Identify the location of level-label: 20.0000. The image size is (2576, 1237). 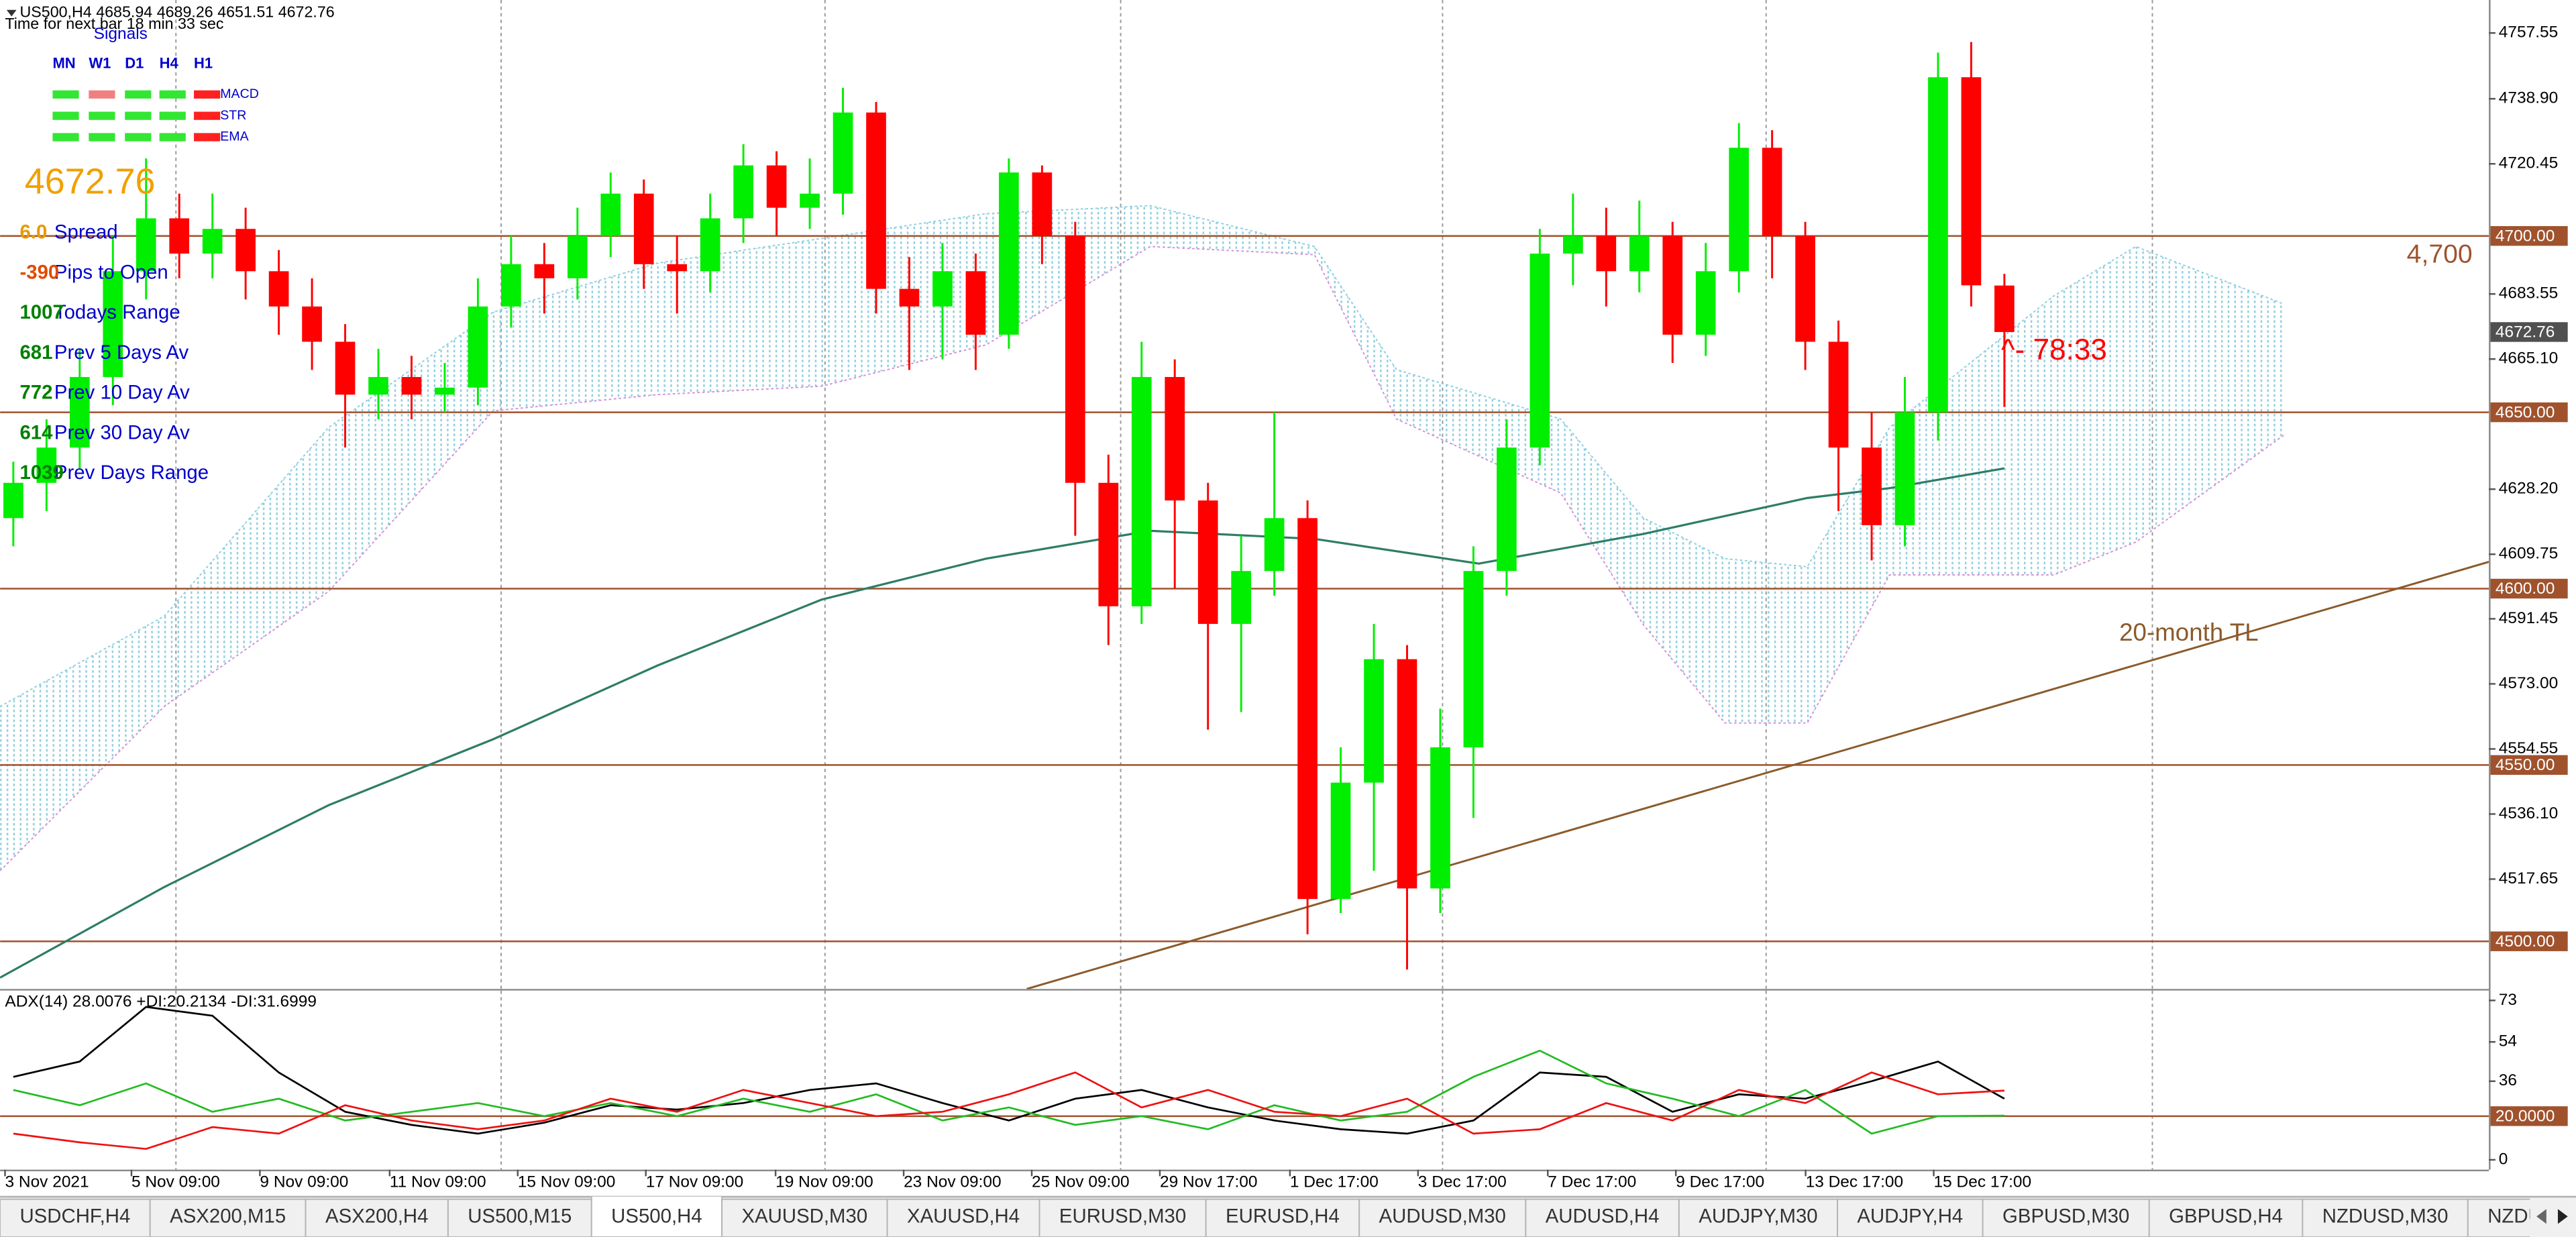
(2525, 1117).